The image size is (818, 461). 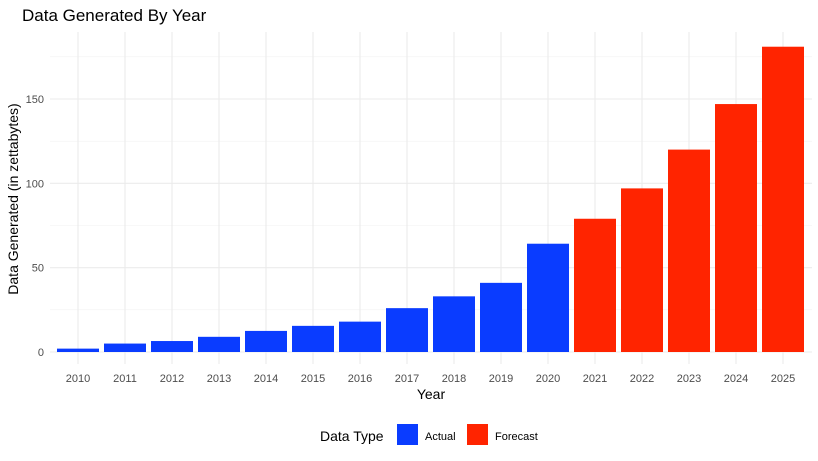 I want to click on x-tick-label: 2014, so click(x=266, y=379).